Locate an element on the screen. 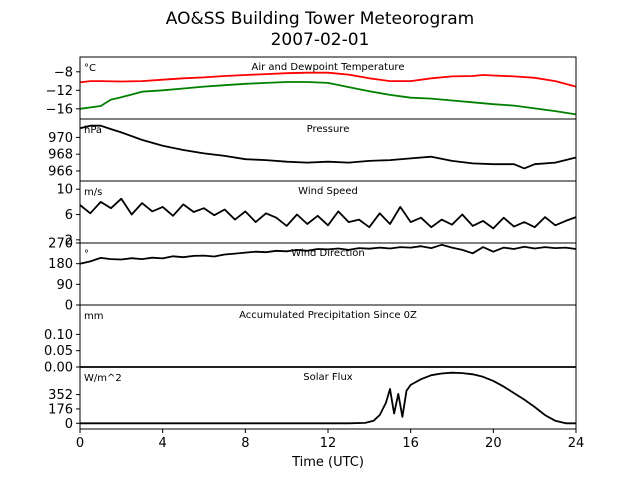 The height and width of the screenshot is (480, 640). wind_speed-panel-label: Wind Speed is located at coordinates (328, 191).